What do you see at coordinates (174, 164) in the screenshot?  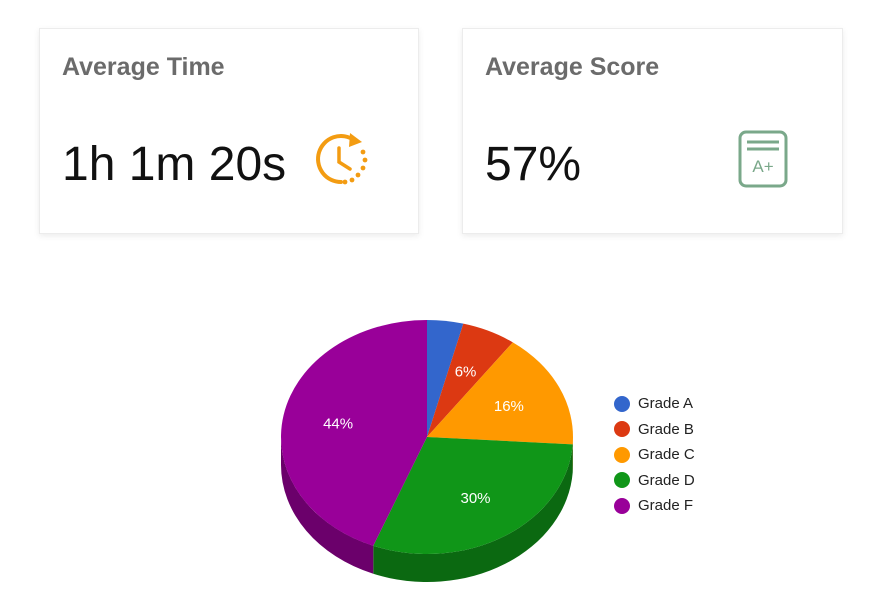 I see `average-time-value: 1h 1m 20s` at bounding box center [174, 164].